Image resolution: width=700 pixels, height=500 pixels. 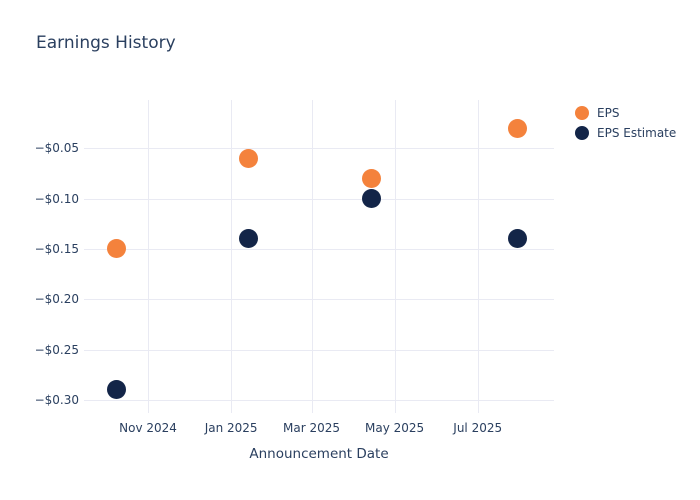 What do you see at coordinates (231, 428) in the screenshot?
I see `x-tick-label: Jan 2025` at bounding box center [231, 428].